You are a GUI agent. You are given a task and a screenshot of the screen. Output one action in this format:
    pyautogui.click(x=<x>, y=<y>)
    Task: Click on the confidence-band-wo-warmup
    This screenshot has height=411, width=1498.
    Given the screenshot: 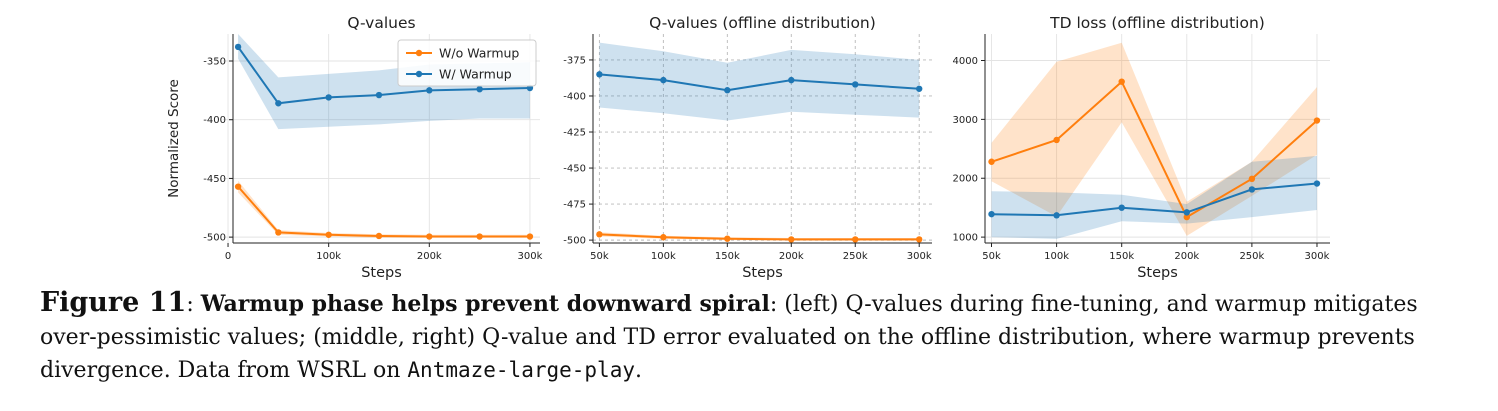 What is the action you would take?
    pyautogui.click(x=384, y=209)
    